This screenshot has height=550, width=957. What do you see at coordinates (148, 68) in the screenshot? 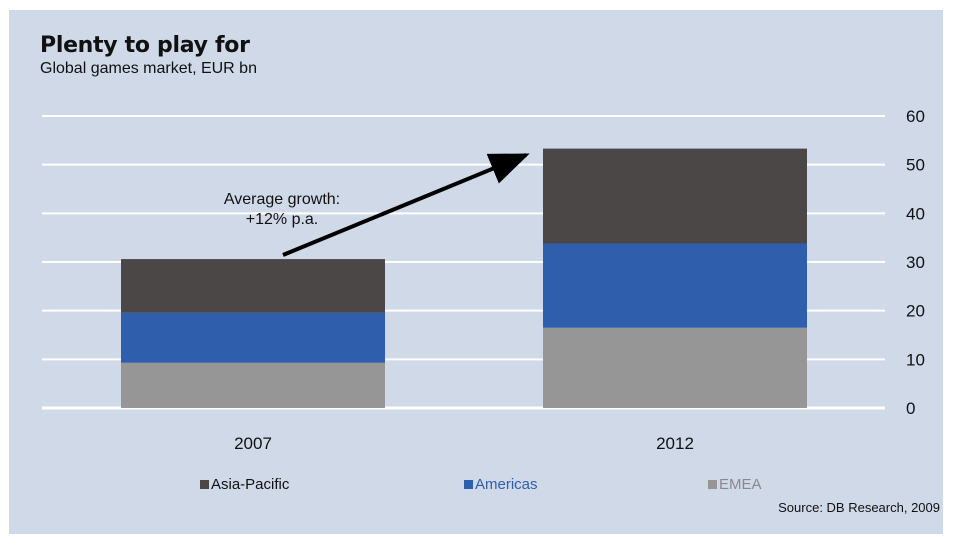
I see `chart-subtitle: Global games market, EUR bn` at bounding box center [148, 68].